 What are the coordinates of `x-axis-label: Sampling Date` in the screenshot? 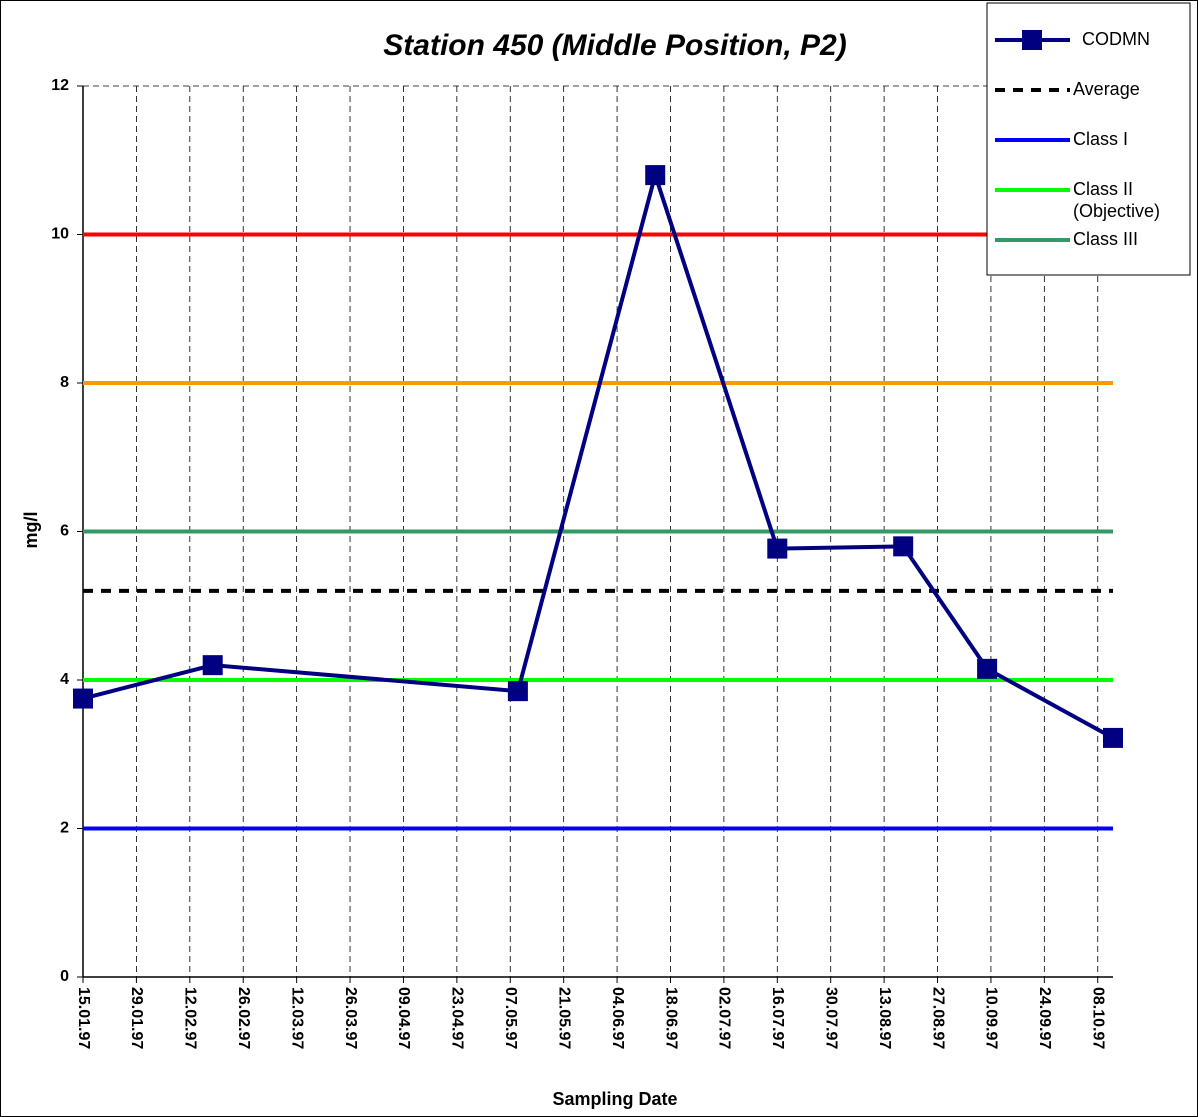 It's located at (614, 1099).